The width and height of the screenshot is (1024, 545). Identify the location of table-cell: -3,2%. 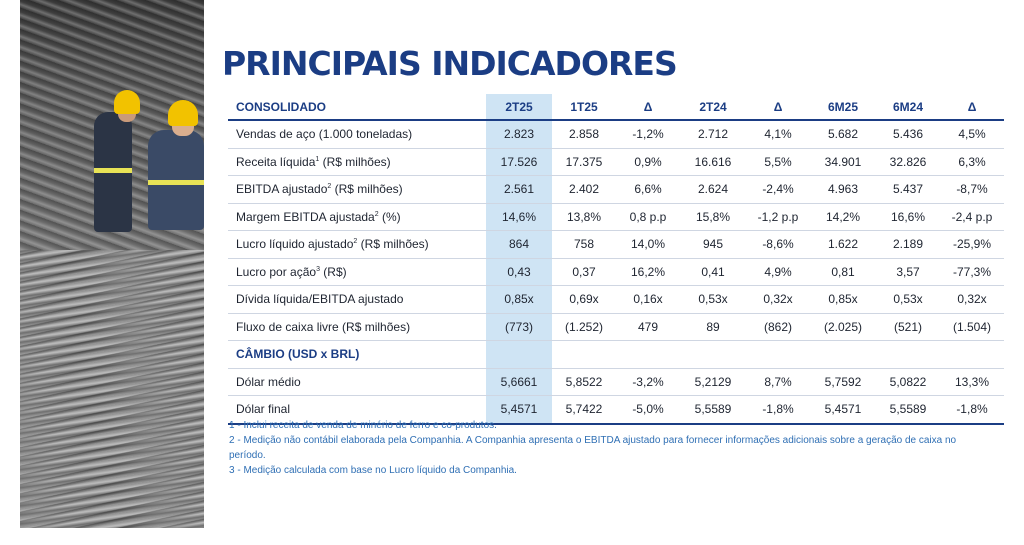
(648, 382).